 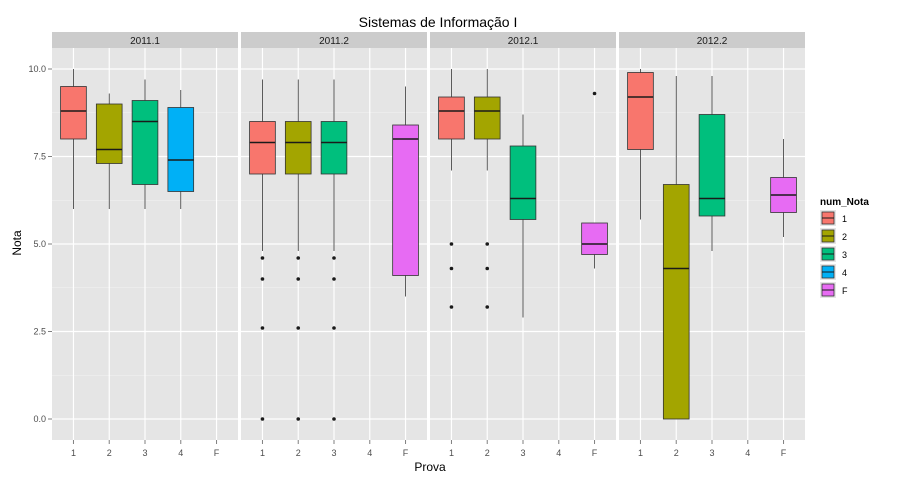 What do you see at coordinates (833, 236) in the screenshot?
I see `legend-item: 2` at bounding box center [833, 236].